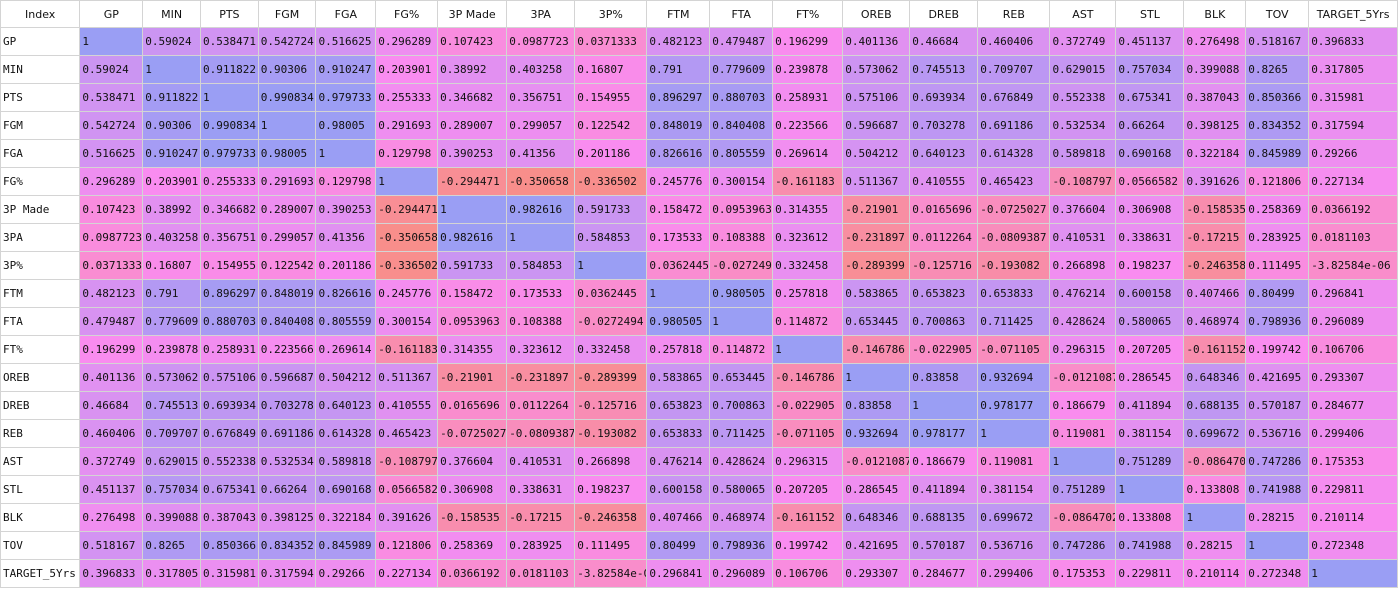 Image resolution: width=1400 pixels, height=589 pixels. I want to click on table-cell: 0.428624, so click(741, 461).